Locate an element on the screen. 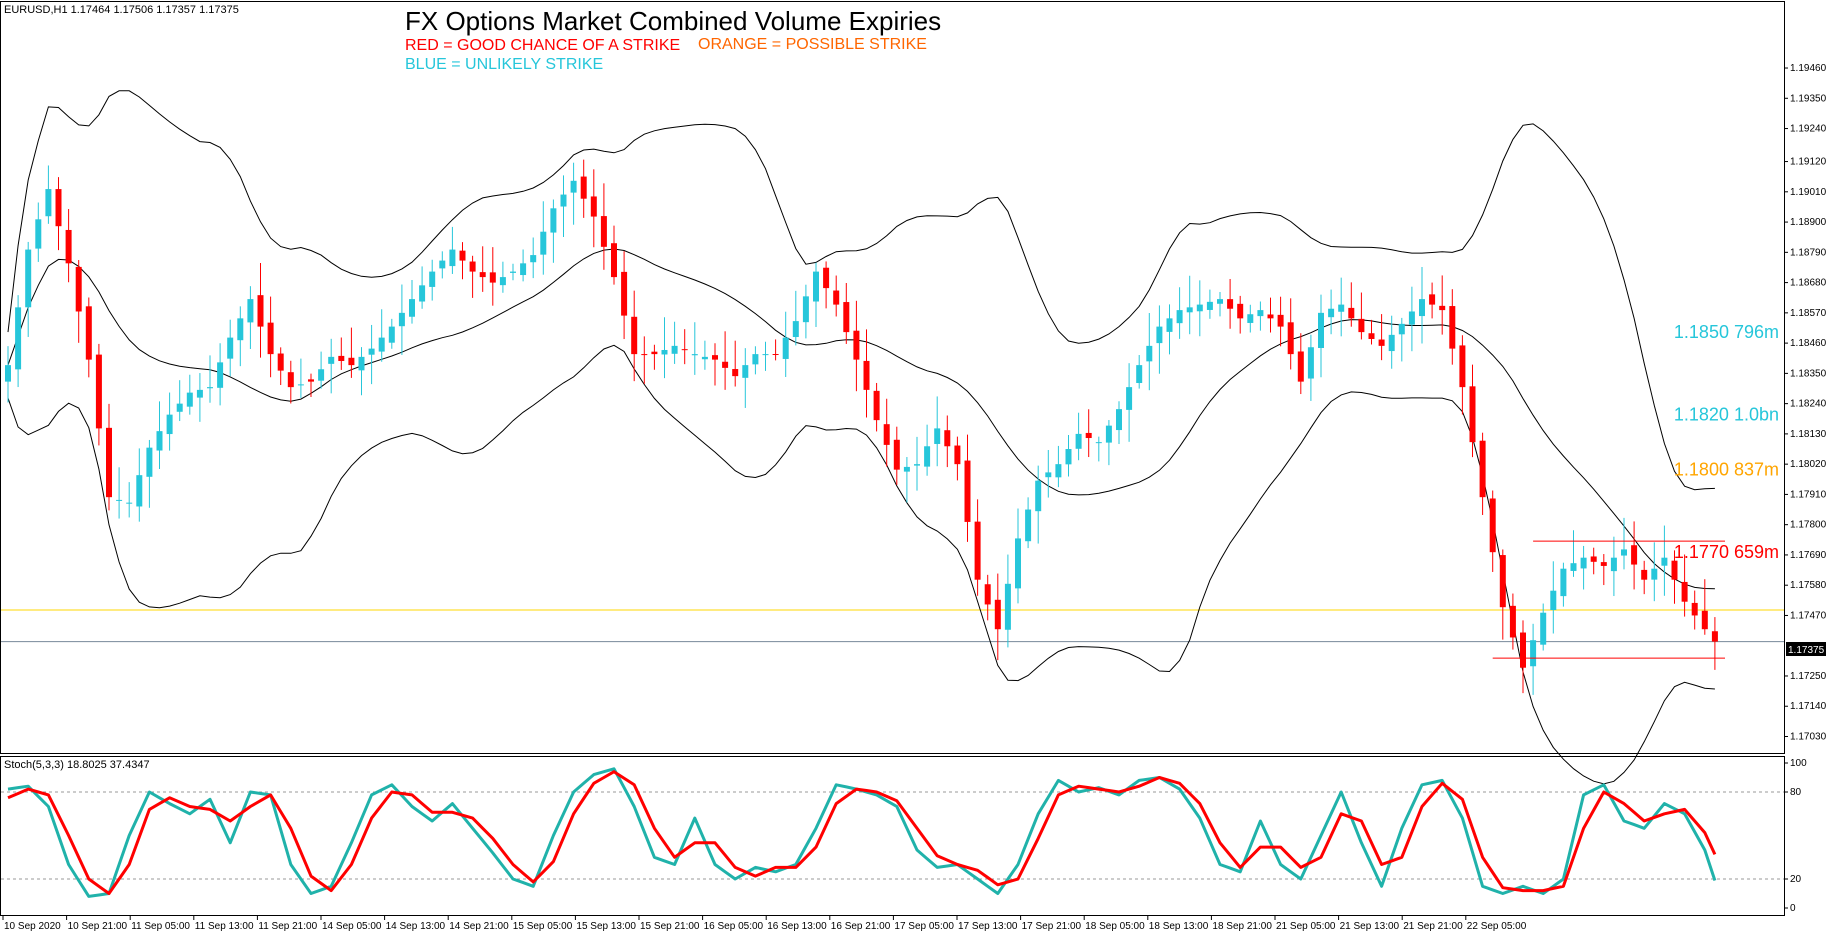 This screenshot has height=933, width=1826. current-price-label: 1.17375 is located at coordinates (1806, 650).